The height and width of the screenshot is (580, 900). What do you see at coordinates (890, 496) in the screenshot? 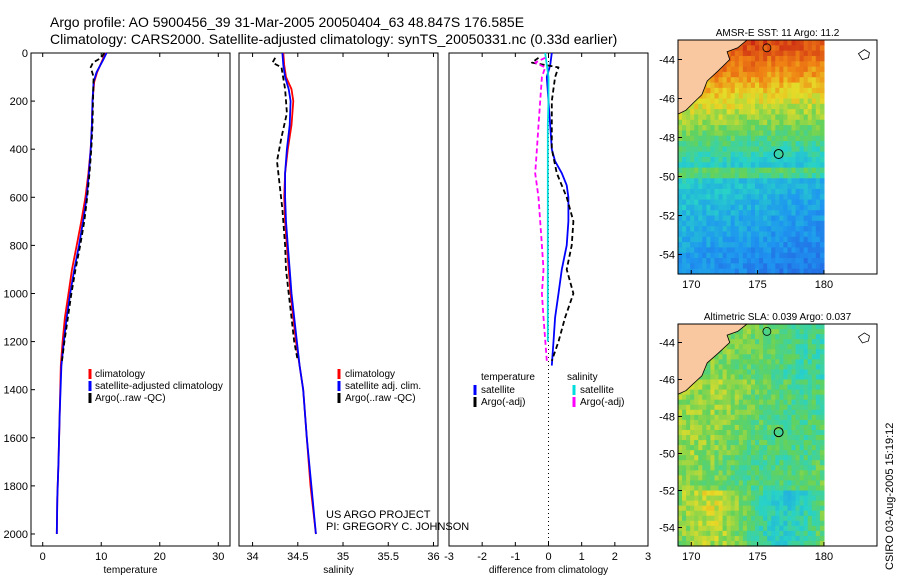
I see `side-stamp: CSIRO 03-Aug-2005 15:19:12` at bounding box center [890, 496].